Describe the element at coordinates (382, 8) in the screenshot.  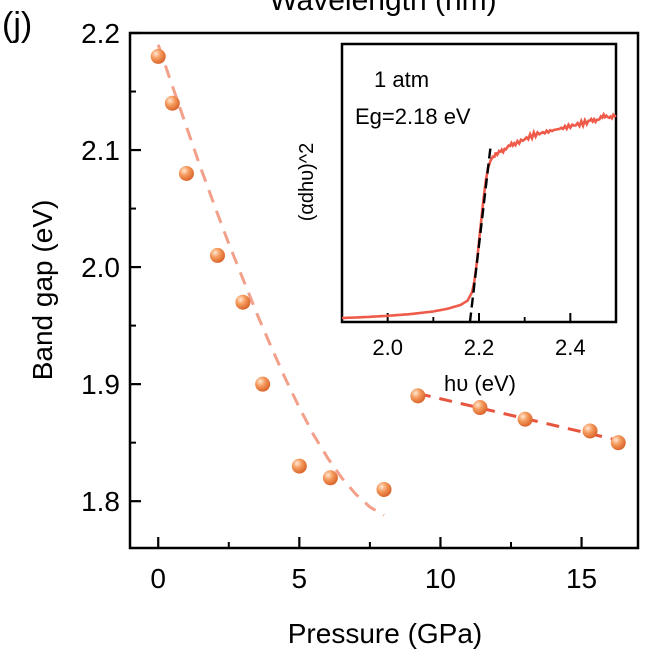
I see `top-axis-label: Wavelength (nm)` at that location.